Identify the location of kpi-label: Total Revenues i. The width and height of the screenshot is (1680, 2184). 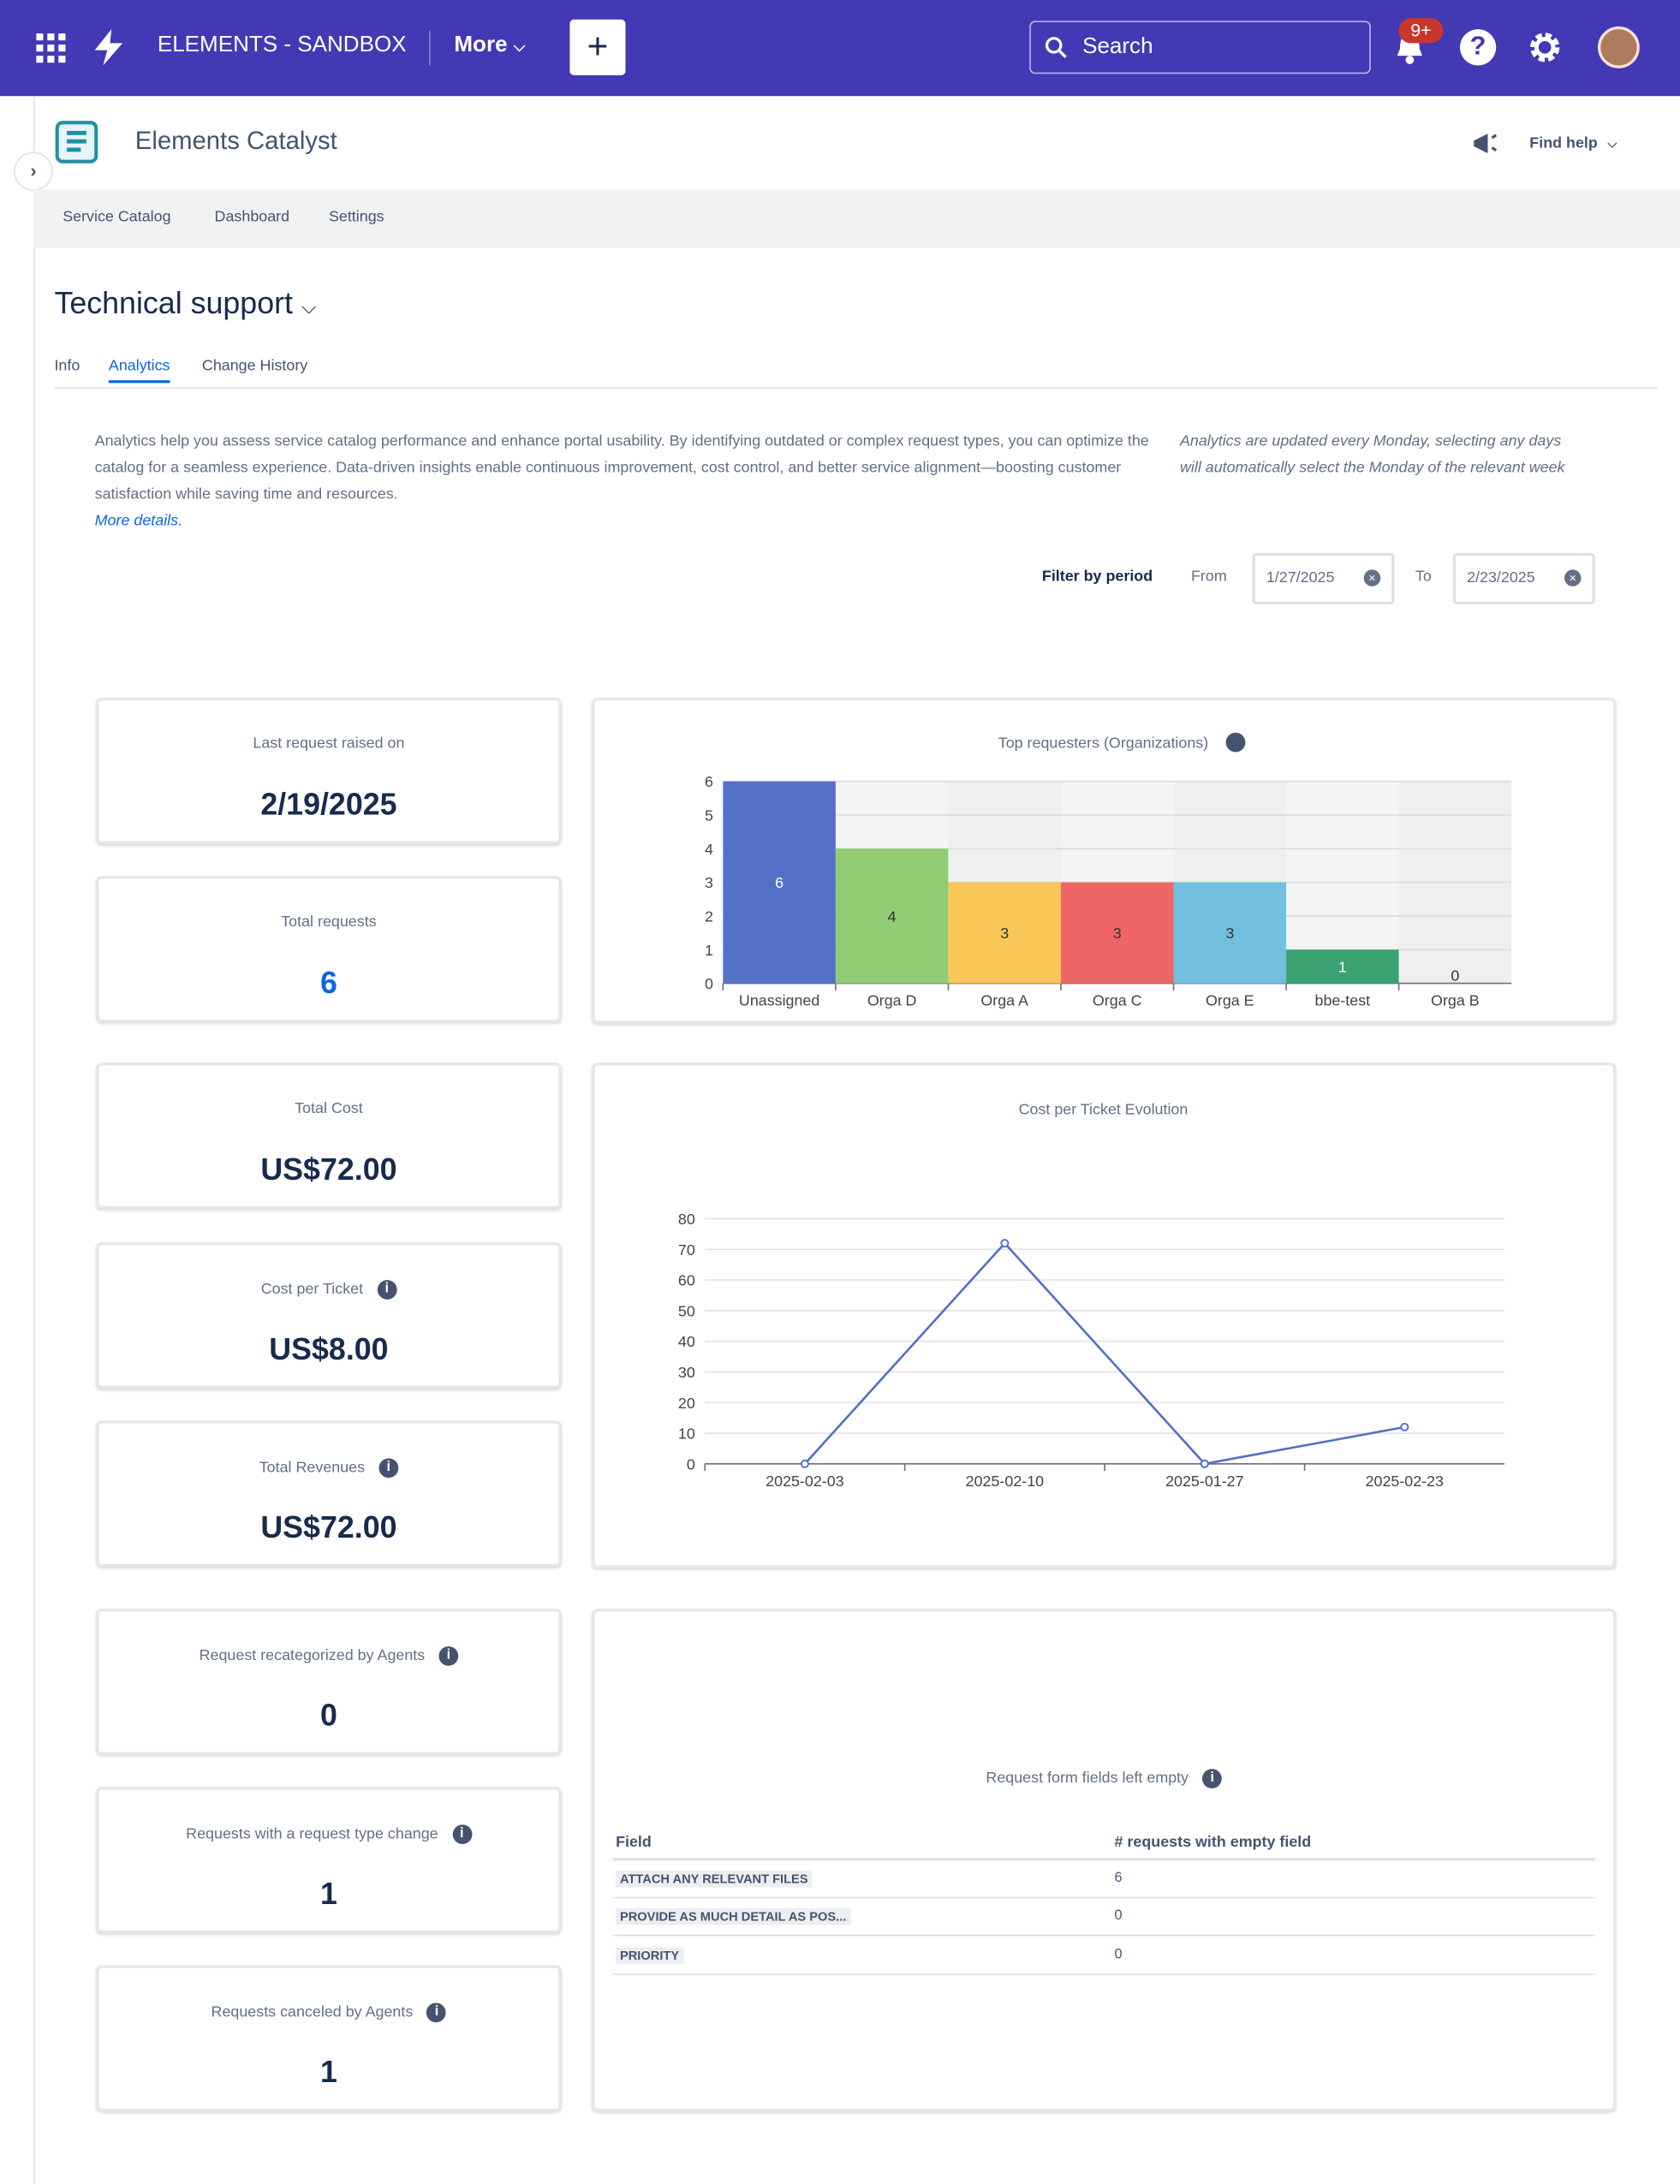
(329, 1469).